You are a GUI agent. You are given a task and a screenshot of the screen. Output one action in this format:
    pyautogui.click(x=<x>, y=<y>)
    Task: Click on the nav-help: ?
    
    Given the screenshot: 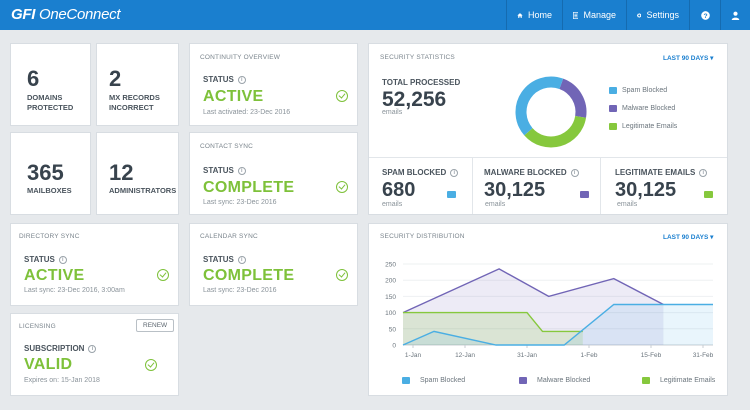 What is the action you would take?
    pyautogui.click(x=704, y=15)
    